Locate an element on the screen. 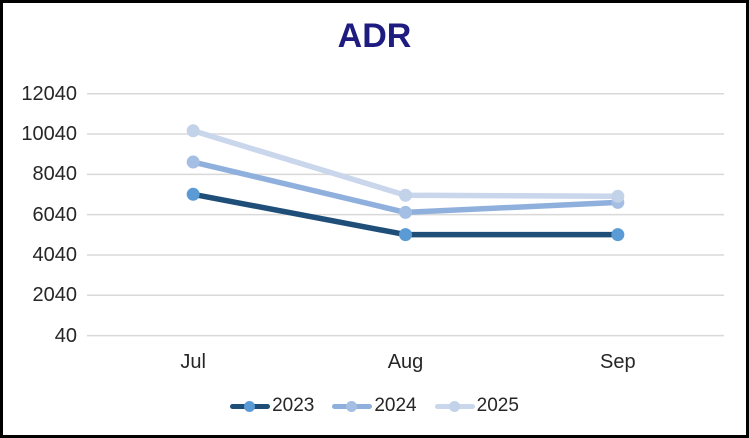  chart-legend: 2023 2024 2025 is located at coordinates (374, 406).